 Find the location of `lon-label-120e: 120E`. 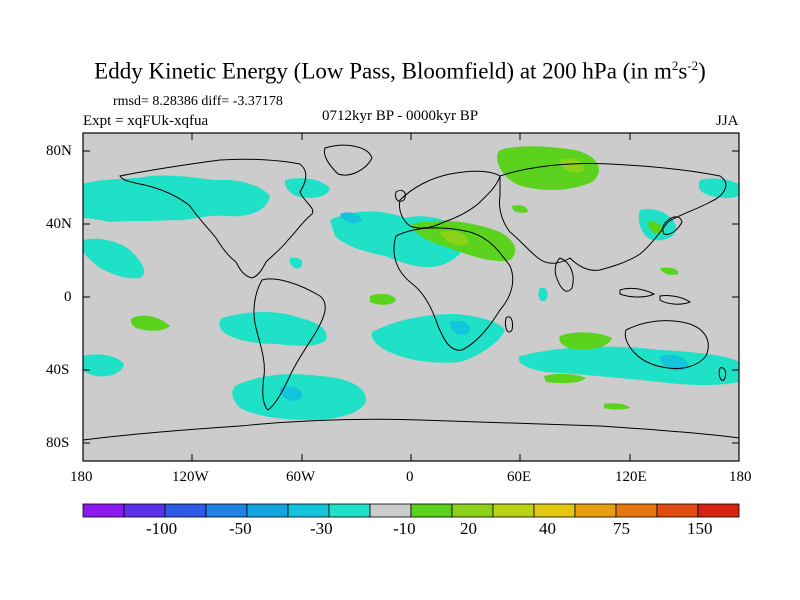

lon-label-120e: 120E is located at coordinates (631, 477).